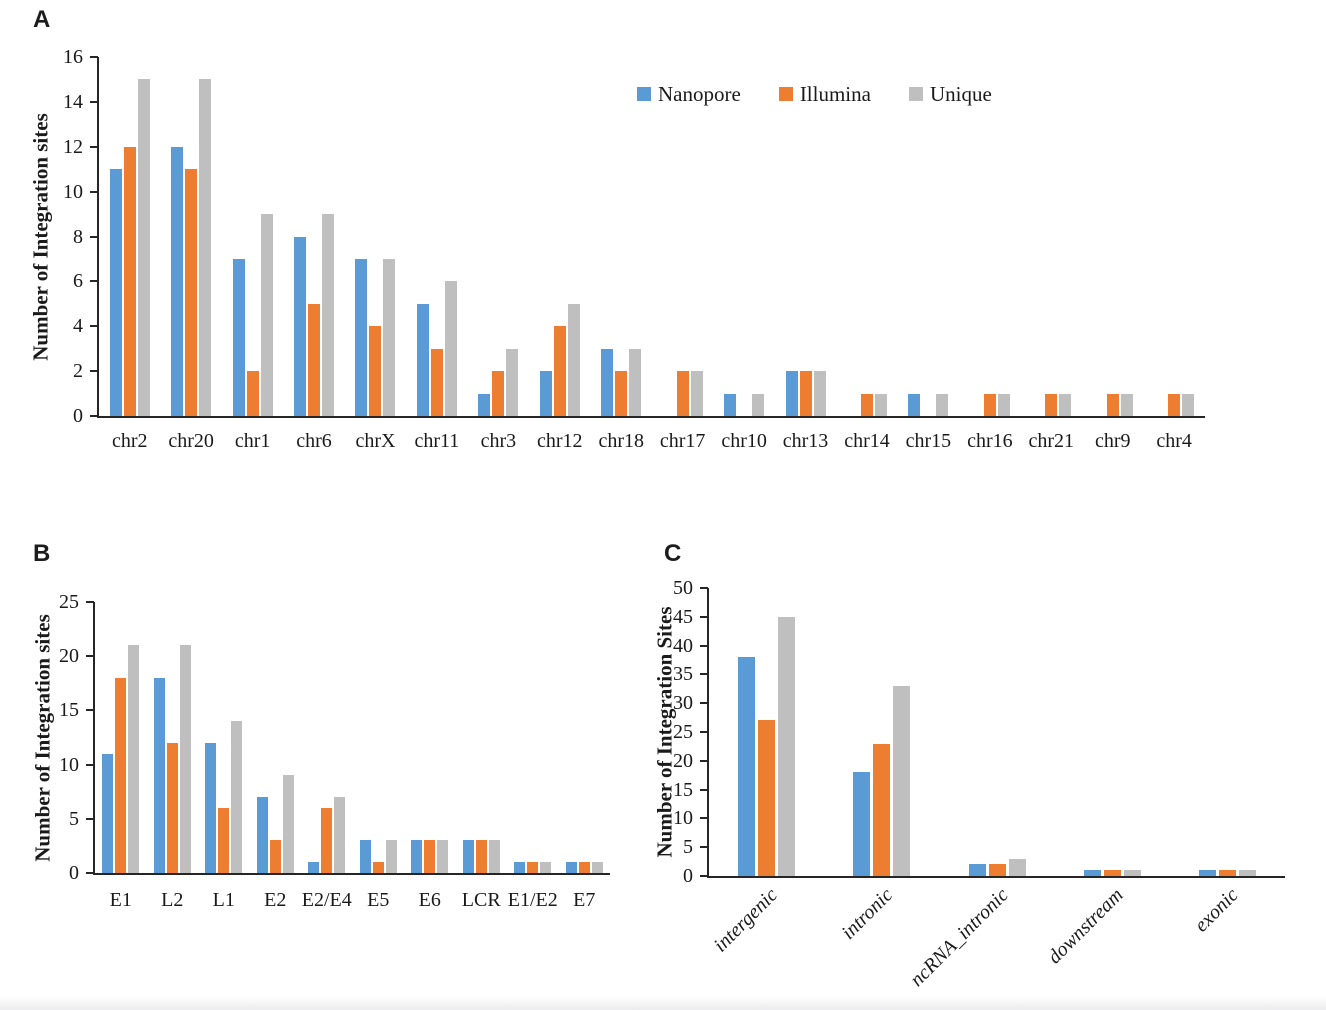 Image resolution: width=1326 pixels, height=1010 pixels. I want to click on x-tick-label: chr18, so click(621, 441).